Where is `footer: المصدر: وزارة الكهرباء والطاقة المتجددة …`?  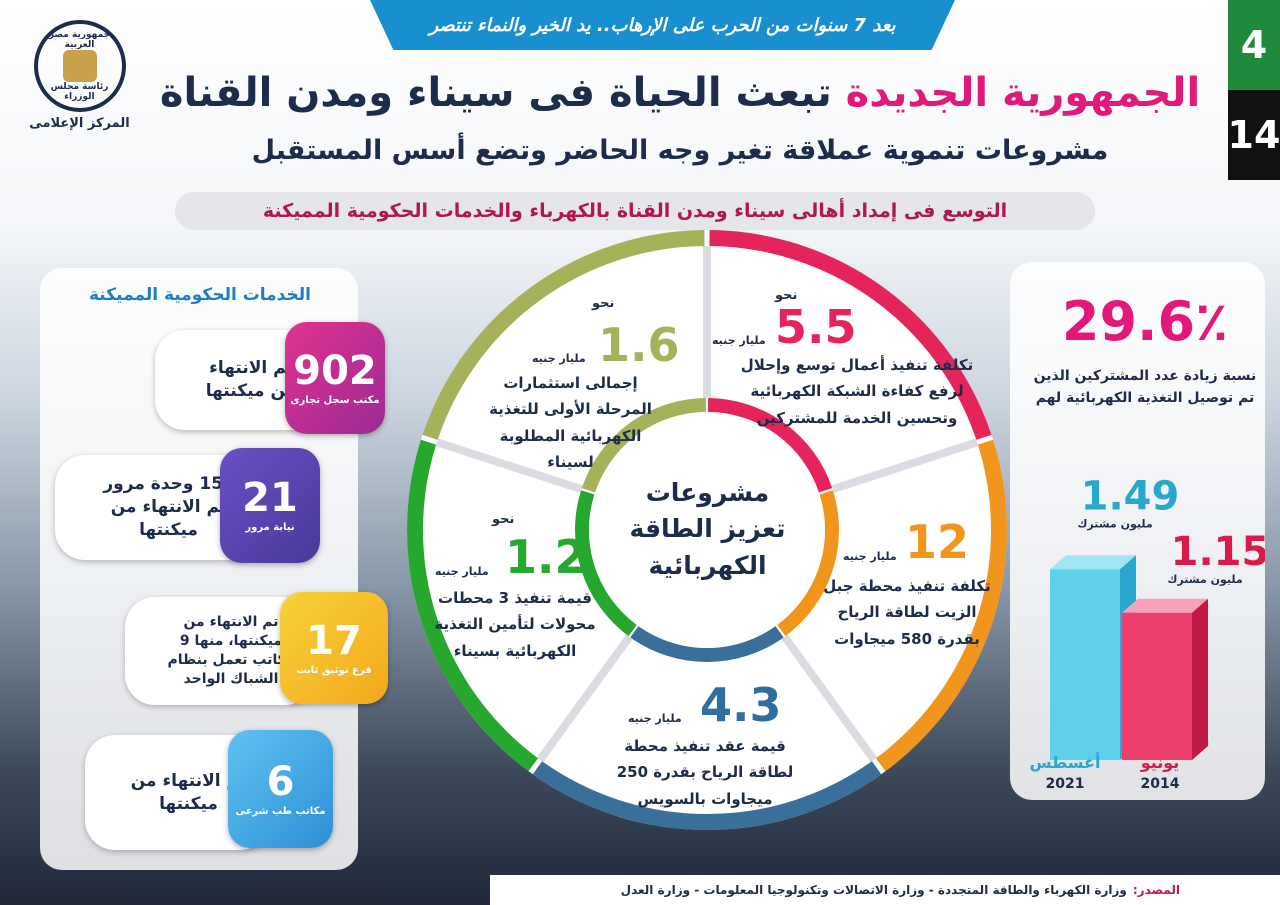 footer: المصدر: وزارة الكهرباء والطاقة المتجددة … is located at coordinates (885, 890).